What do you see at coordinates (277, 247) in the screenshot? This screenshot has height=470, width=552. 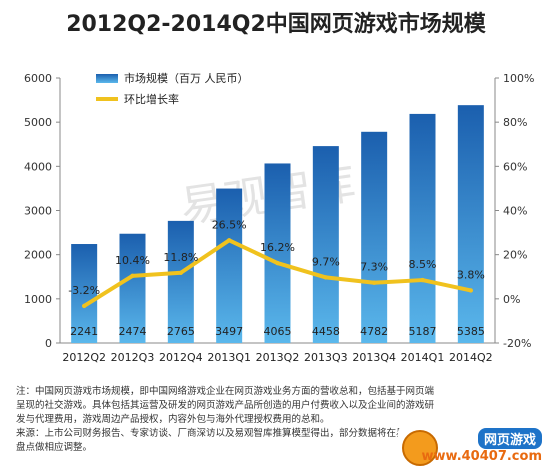 I see `growth-rate-label: 16.2%` at bounding box center [277, 247].